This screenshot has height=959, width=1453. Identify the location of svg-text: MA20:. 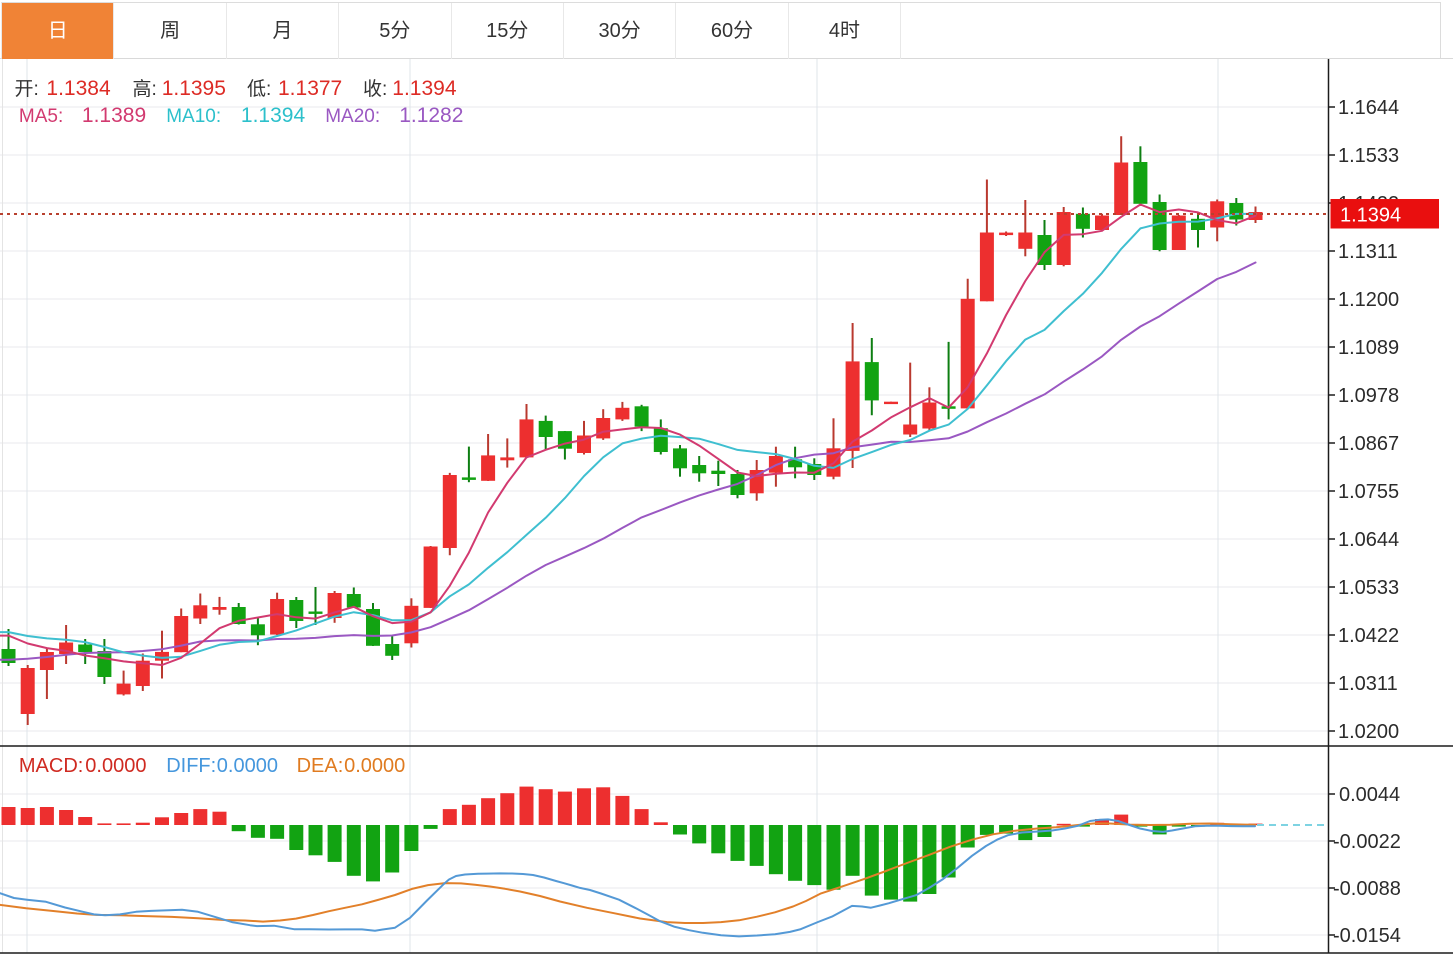
(352, 116).